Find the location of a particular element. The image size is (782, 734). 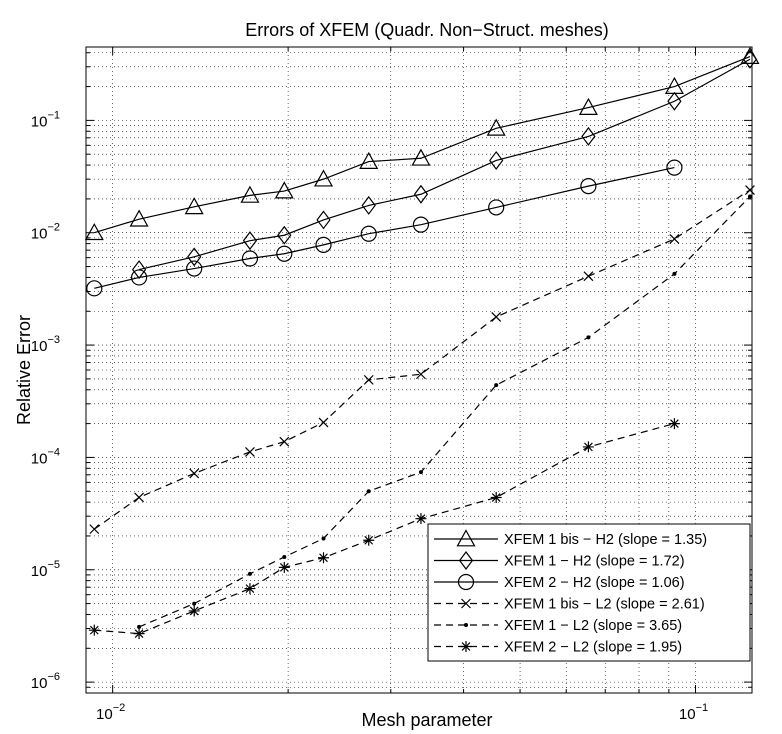

tick-label-exponent: −5 is located at coordinates (53, 565).